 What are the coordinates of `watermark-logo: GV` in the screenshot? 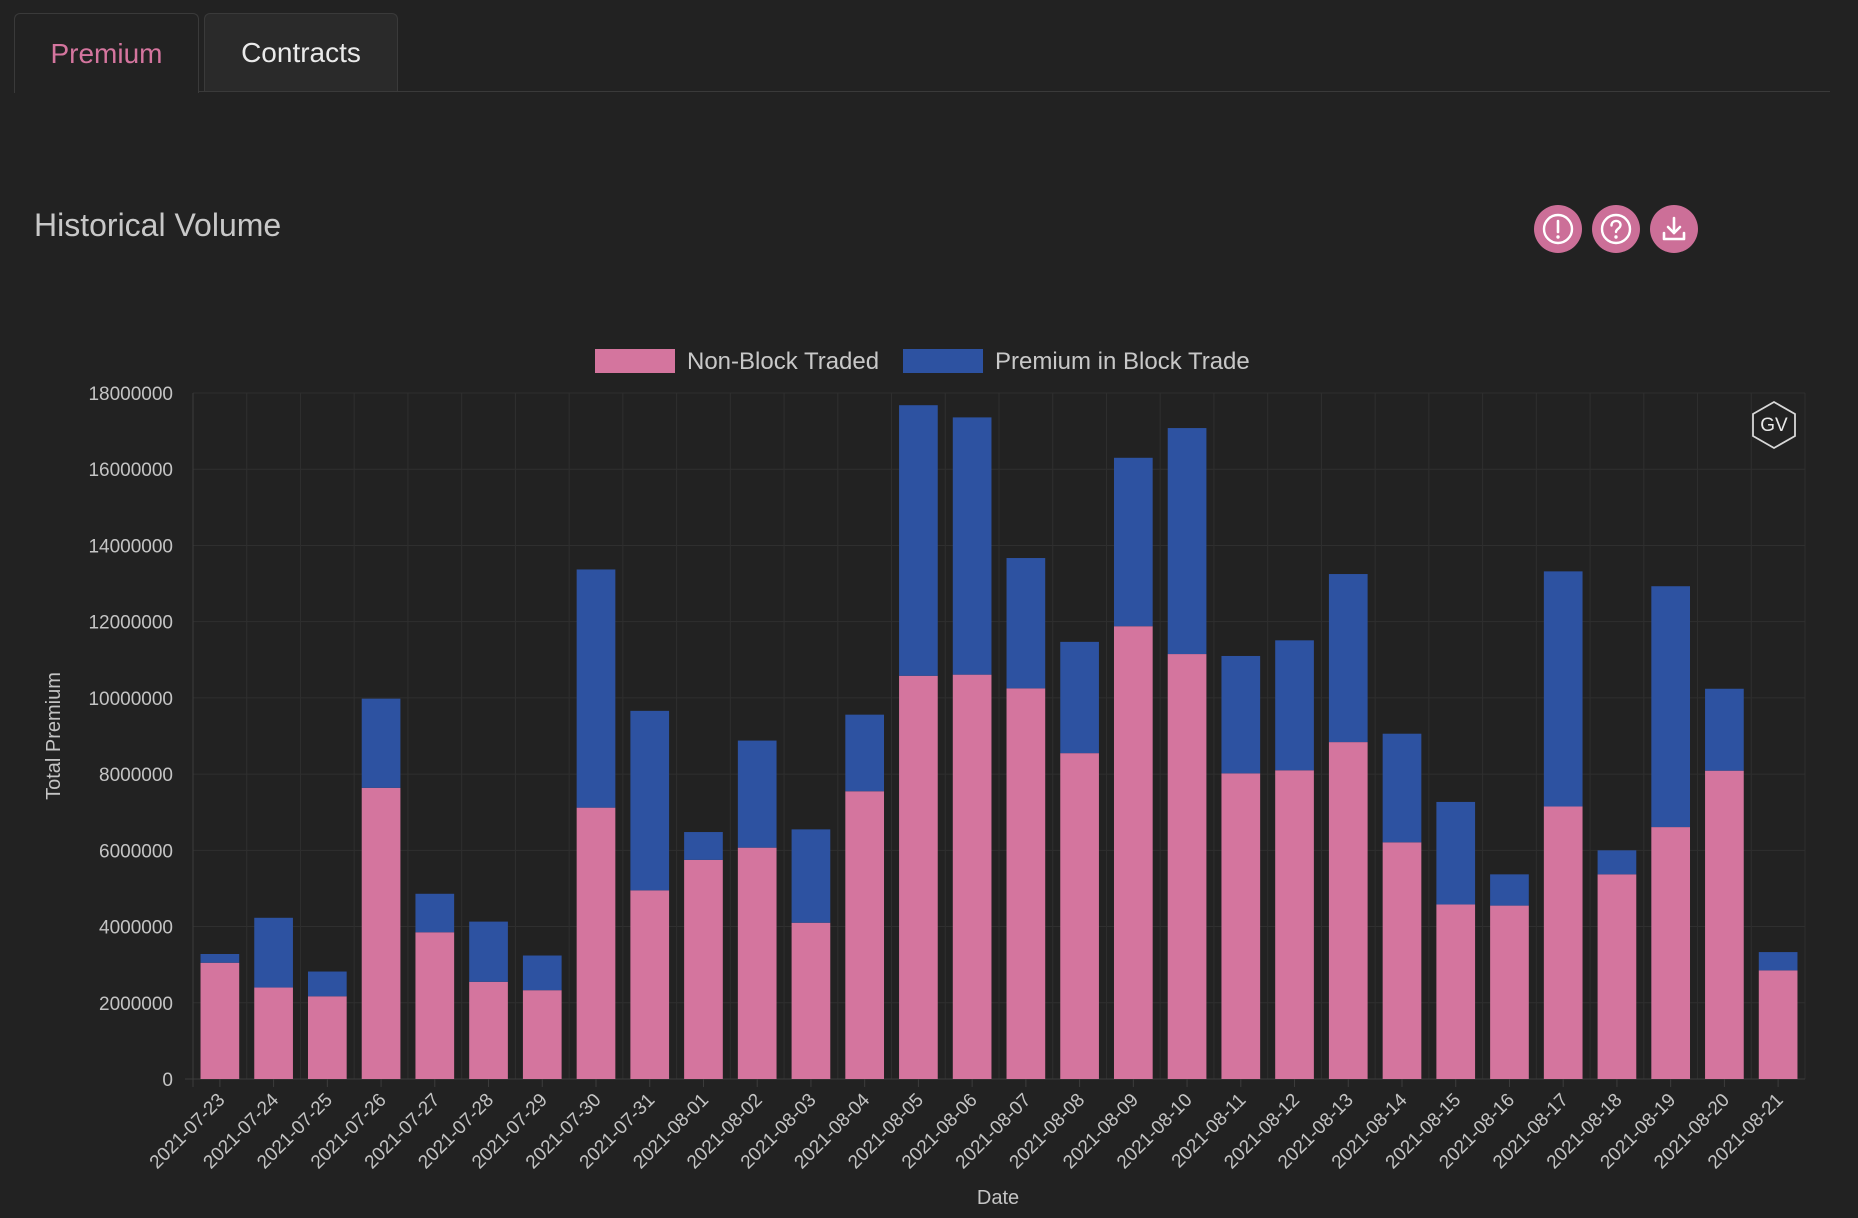 It's located at (1774, 425).